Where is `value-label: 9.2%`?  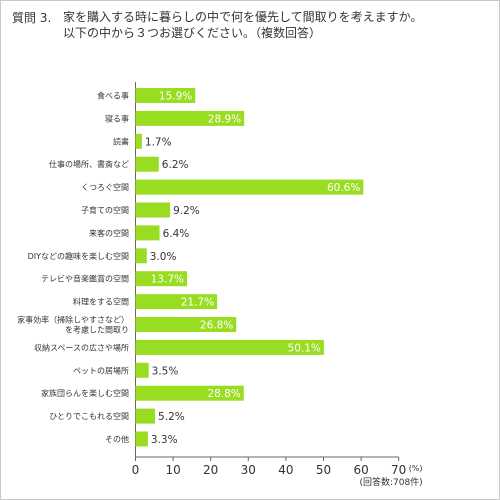
value-label: 9.2% is located at coordinates (186, 211).